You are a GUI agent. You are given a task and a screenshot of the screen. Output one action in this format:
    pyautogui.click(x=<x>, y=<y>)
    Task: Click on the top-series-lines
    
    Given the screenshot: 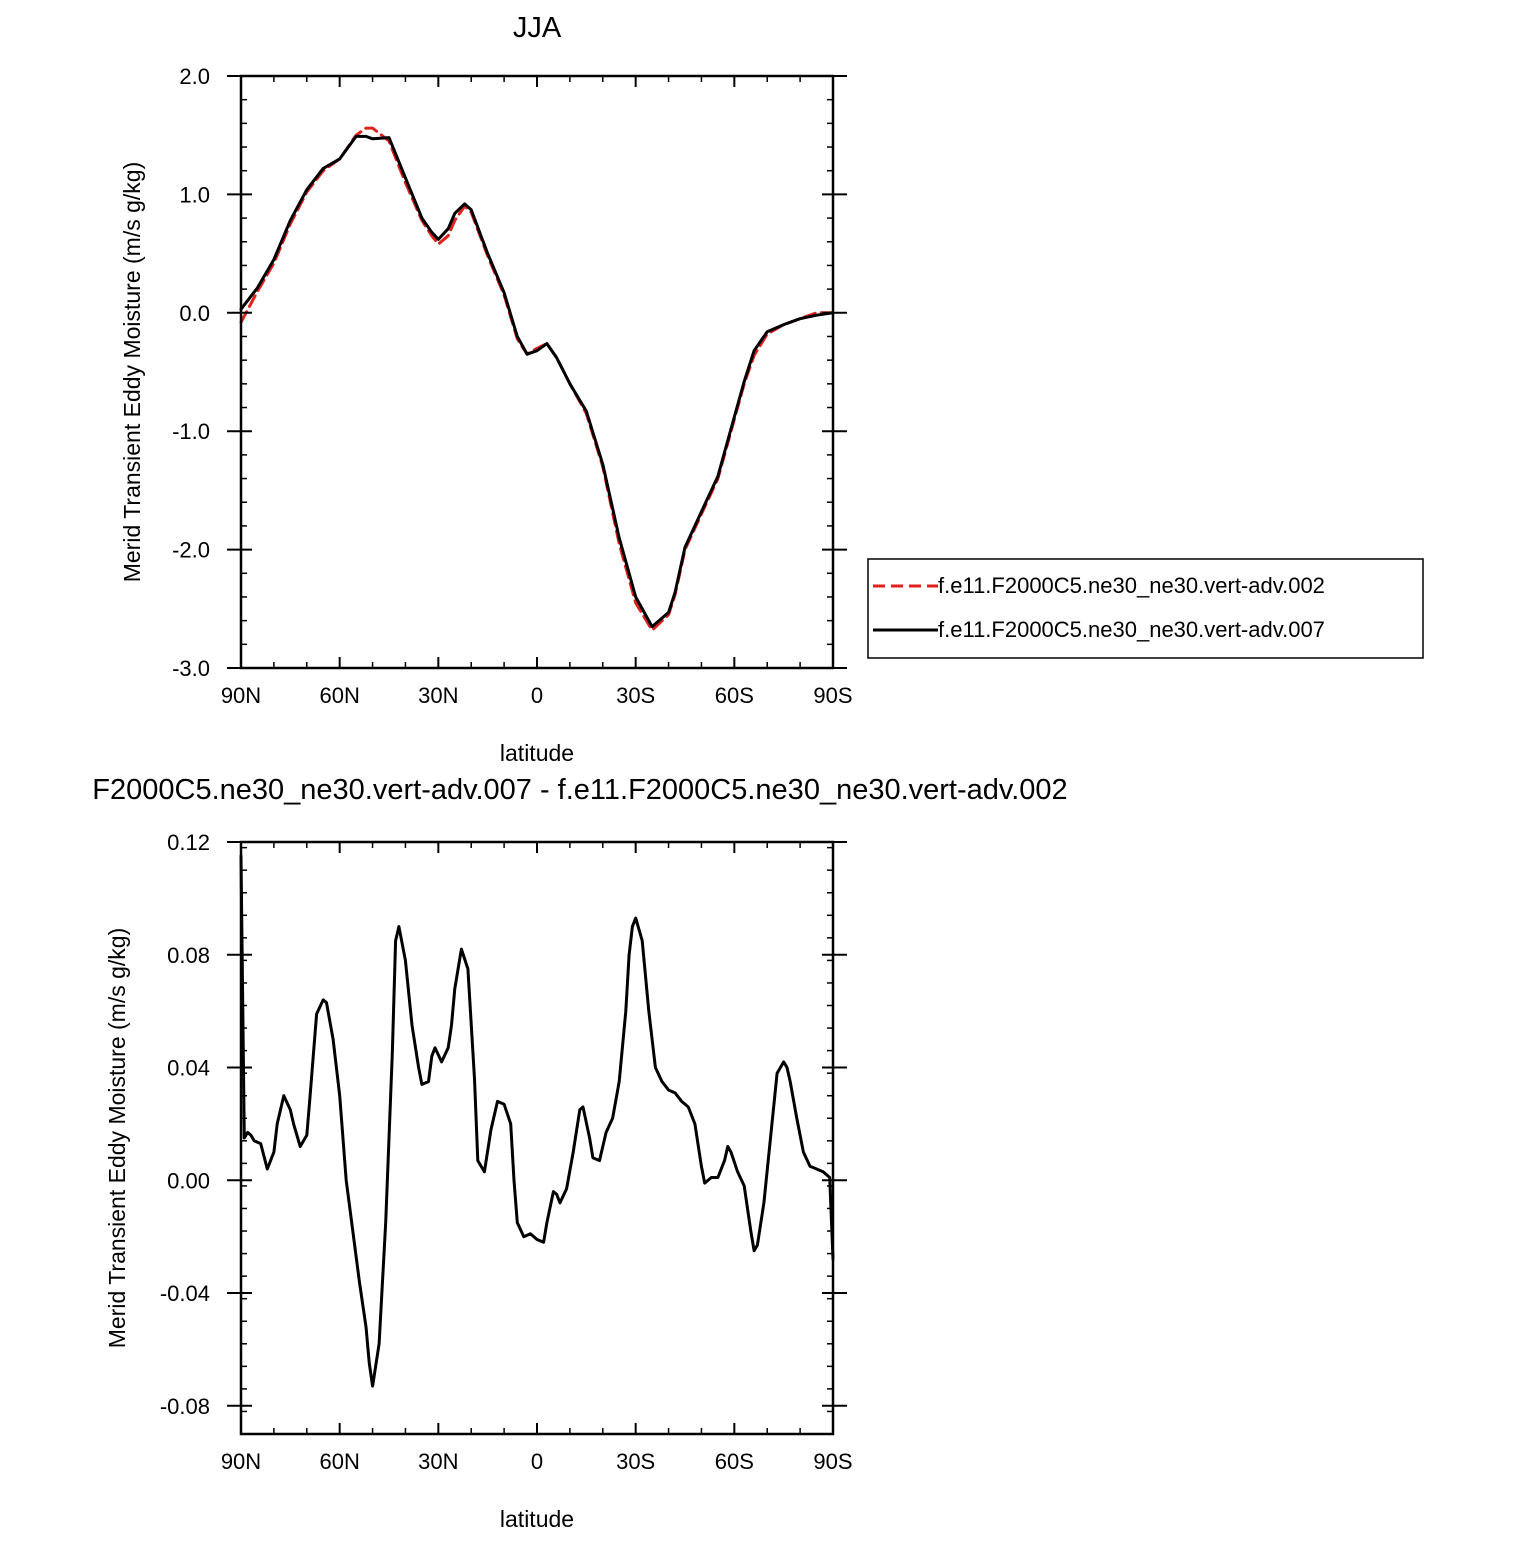 What is the action you would take?
    pyautogui.click(x=537, y=379)
    